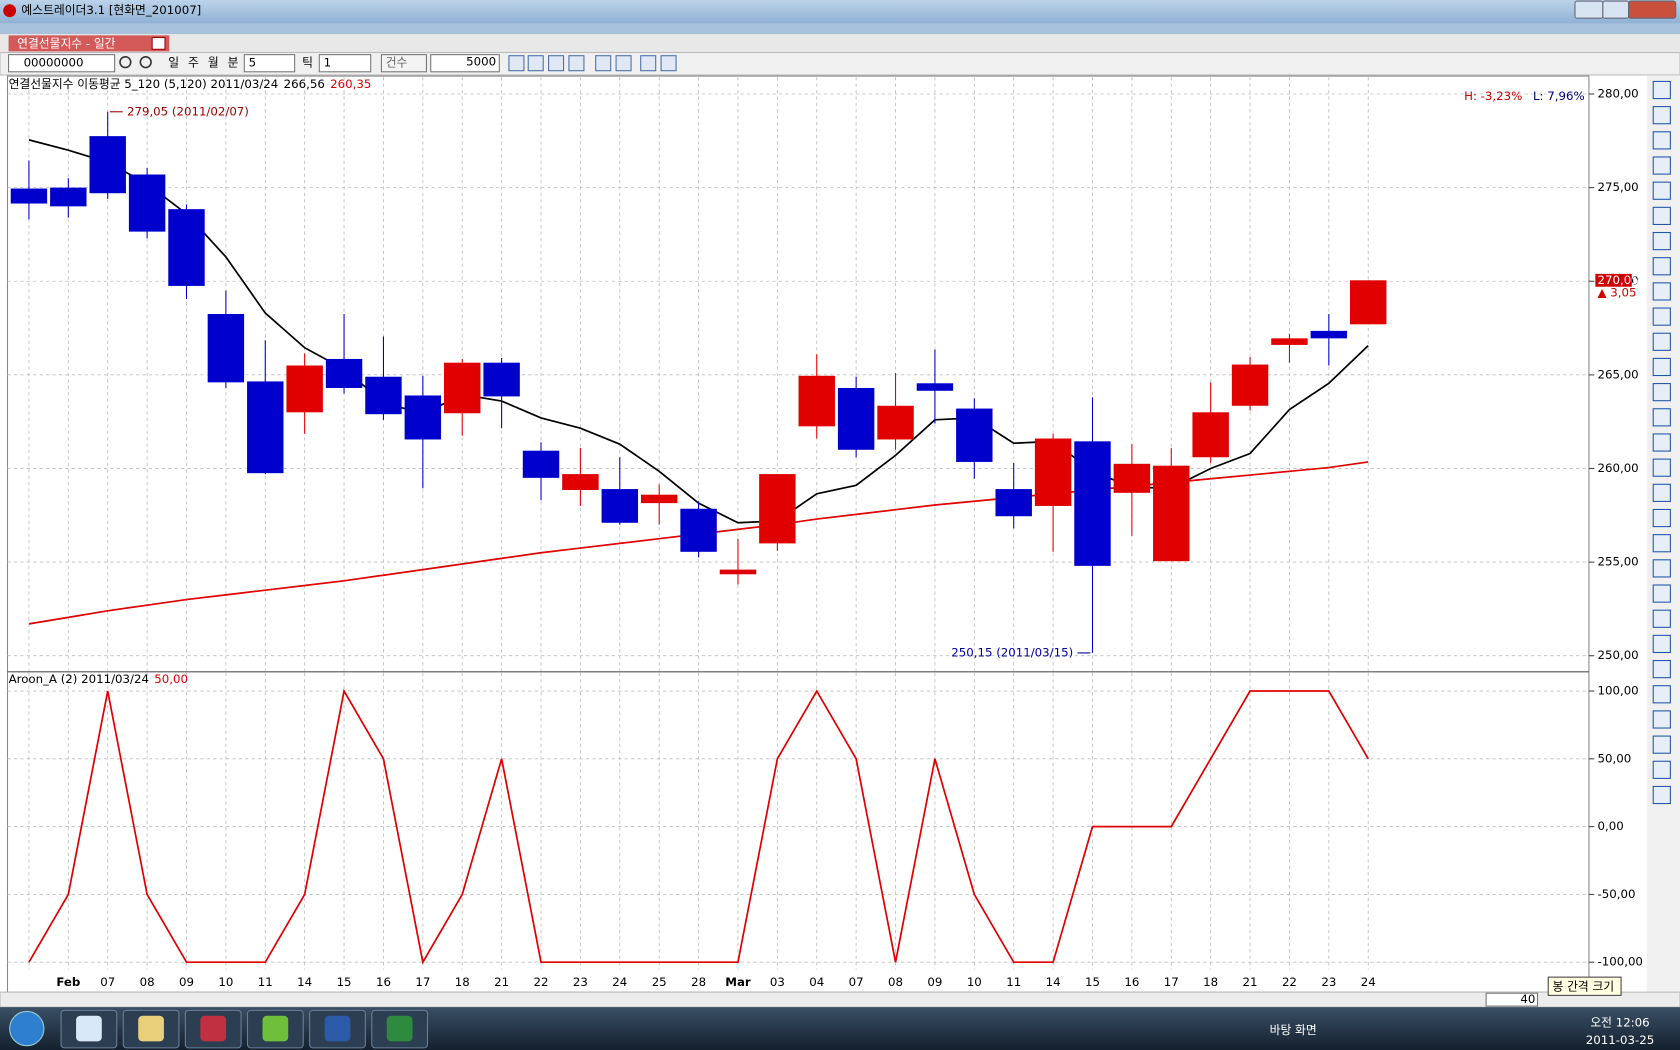  What do you see at coordinates (54, 63) in the screenshot?
I see `code: 00000000` at bounding box center [54, 63].